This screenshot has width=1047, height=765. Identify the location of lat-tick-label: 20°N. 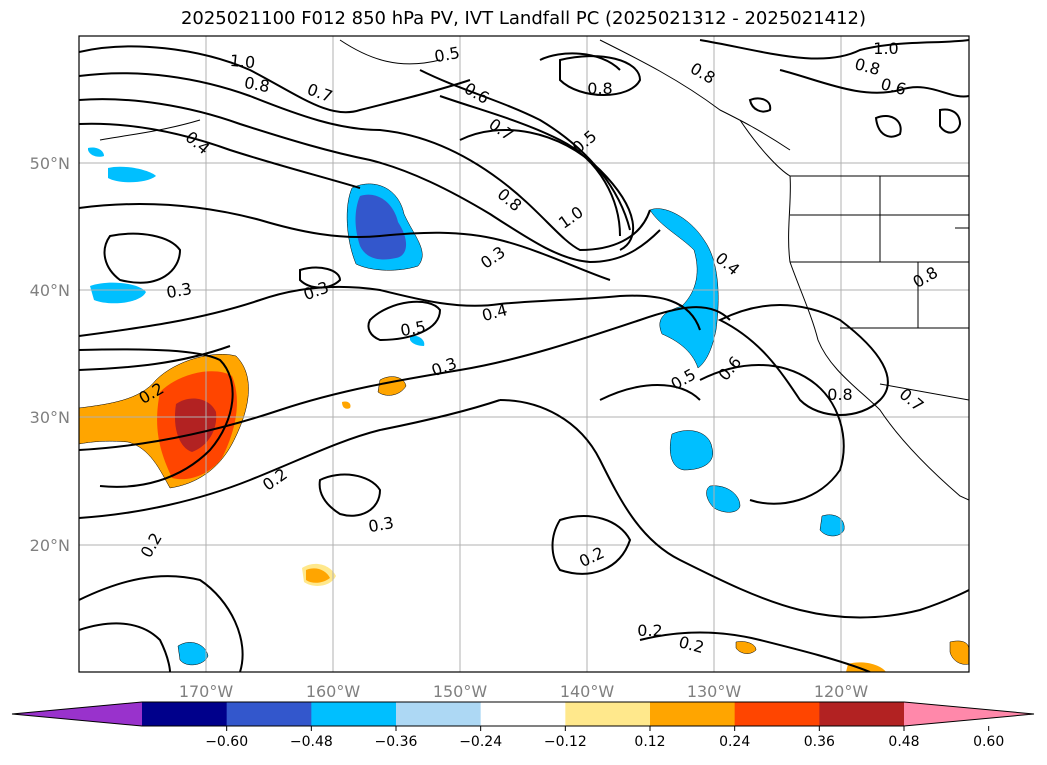
(50, 545).